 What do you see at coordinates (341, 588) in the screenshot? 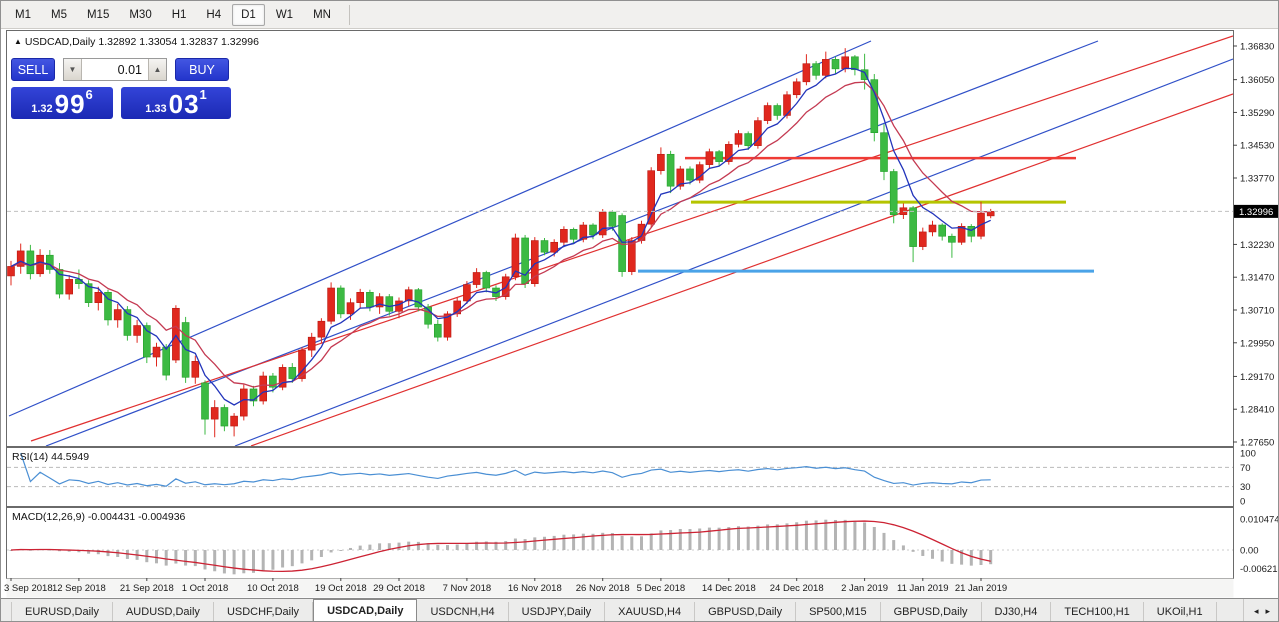
I see `svg-text: 19 Oct 2018` at bounding box center [341, 588].